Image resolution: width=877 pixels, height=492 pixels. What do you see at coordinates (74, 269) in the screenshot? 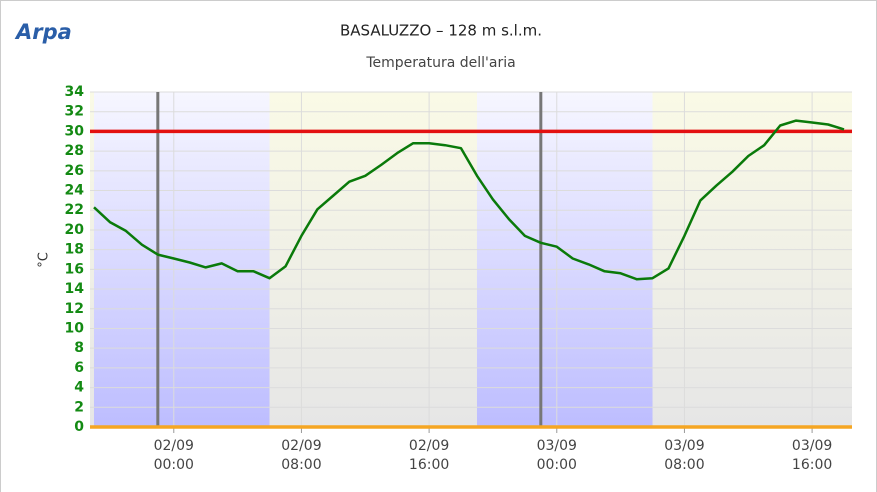
I see `y-tick-label: 16` at bounding box center [74, 269].